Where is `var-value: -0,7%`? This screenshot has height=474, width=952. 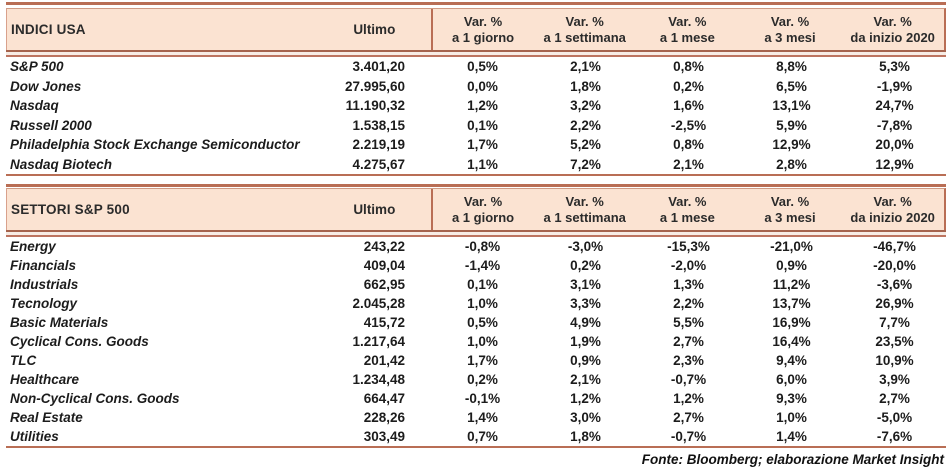
var-value: -0,7% is located at coordinates (688, 379).